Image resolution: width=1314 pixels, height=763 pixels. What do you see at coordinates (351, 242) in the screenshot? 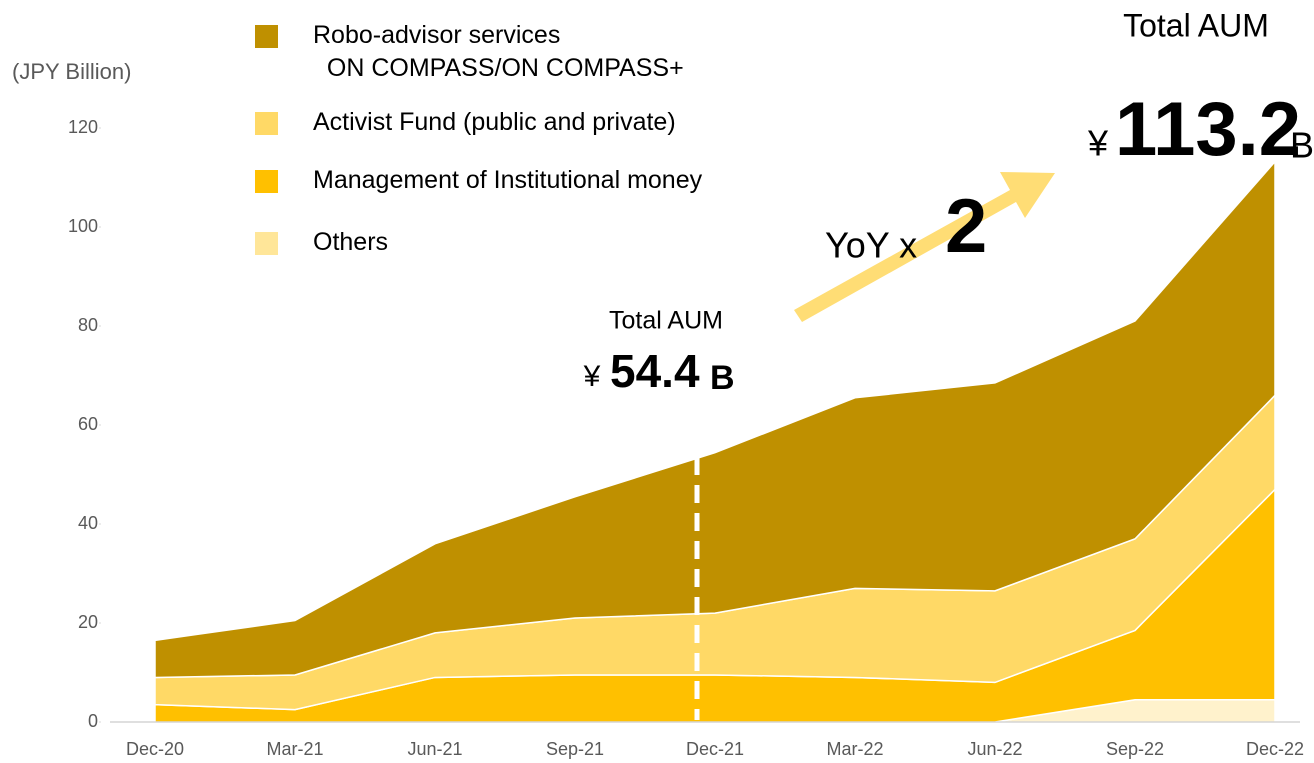
I see `legend-label: Others` at bounding box center [351, 242].